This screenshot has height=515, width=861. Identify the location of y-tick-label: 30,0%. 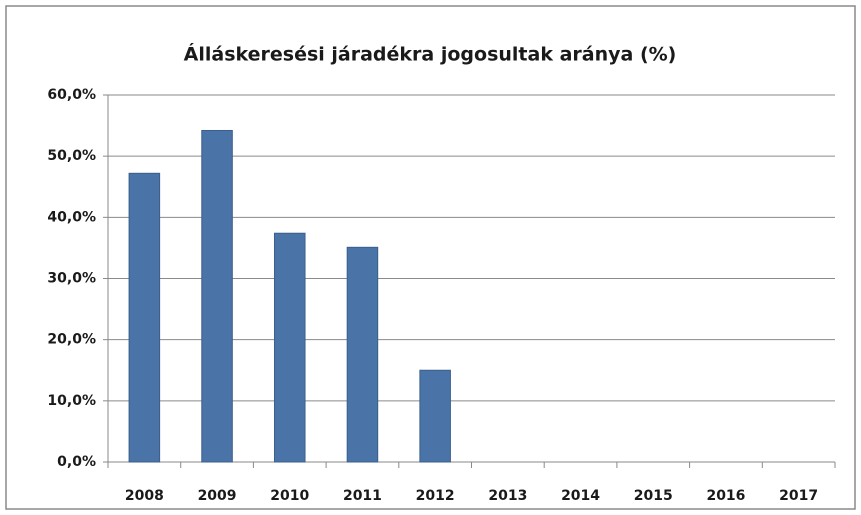
(71, 279).